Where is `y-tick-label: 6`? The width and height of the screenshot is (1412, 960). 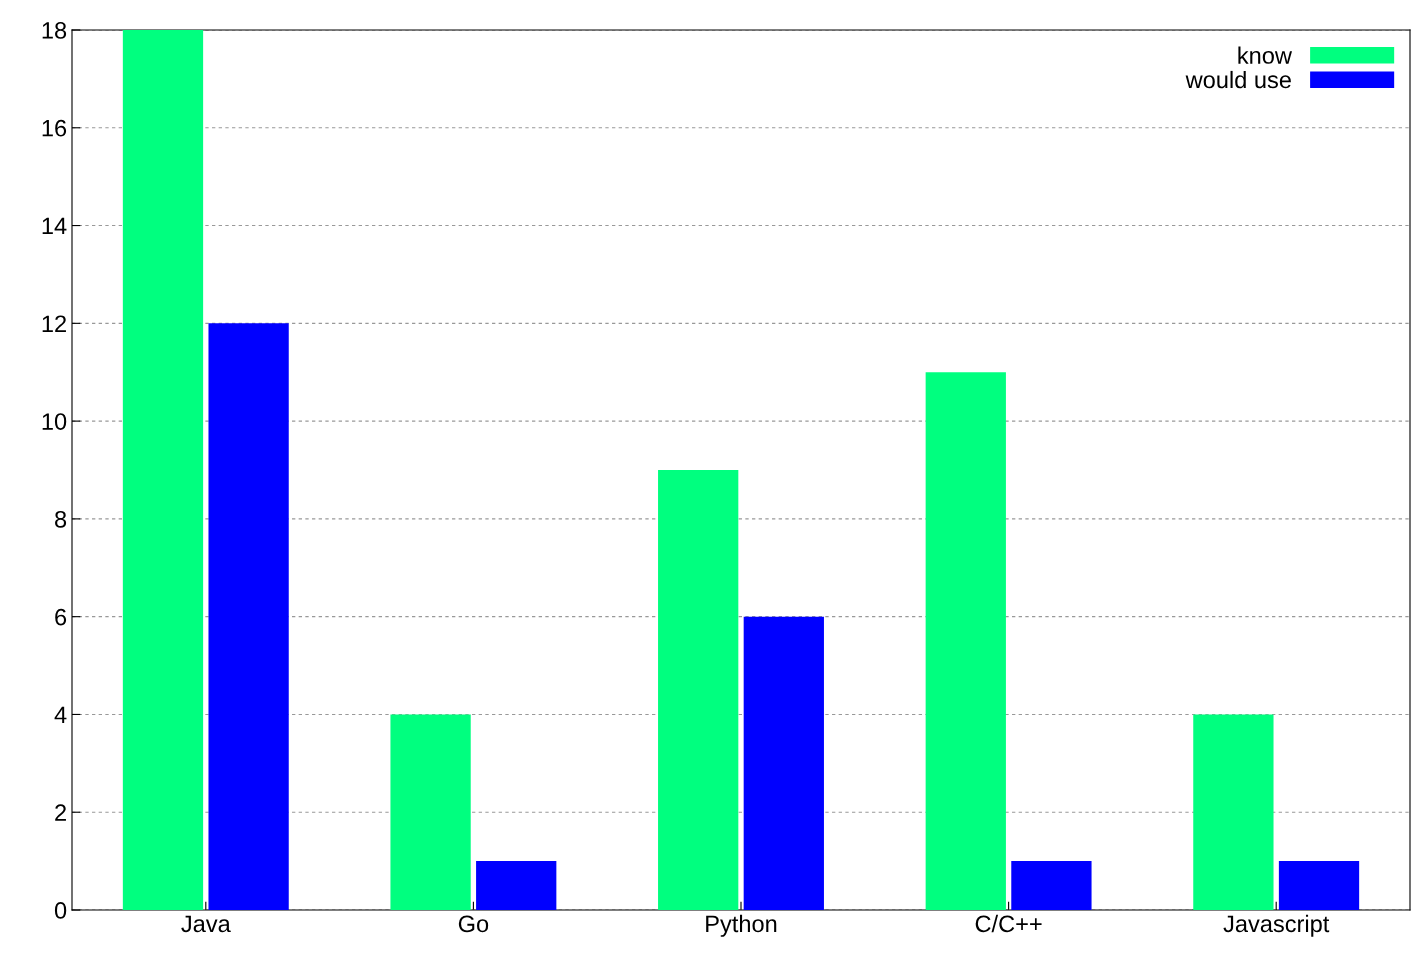
y-tick-label: 6 is located at coordinates (61, 617).